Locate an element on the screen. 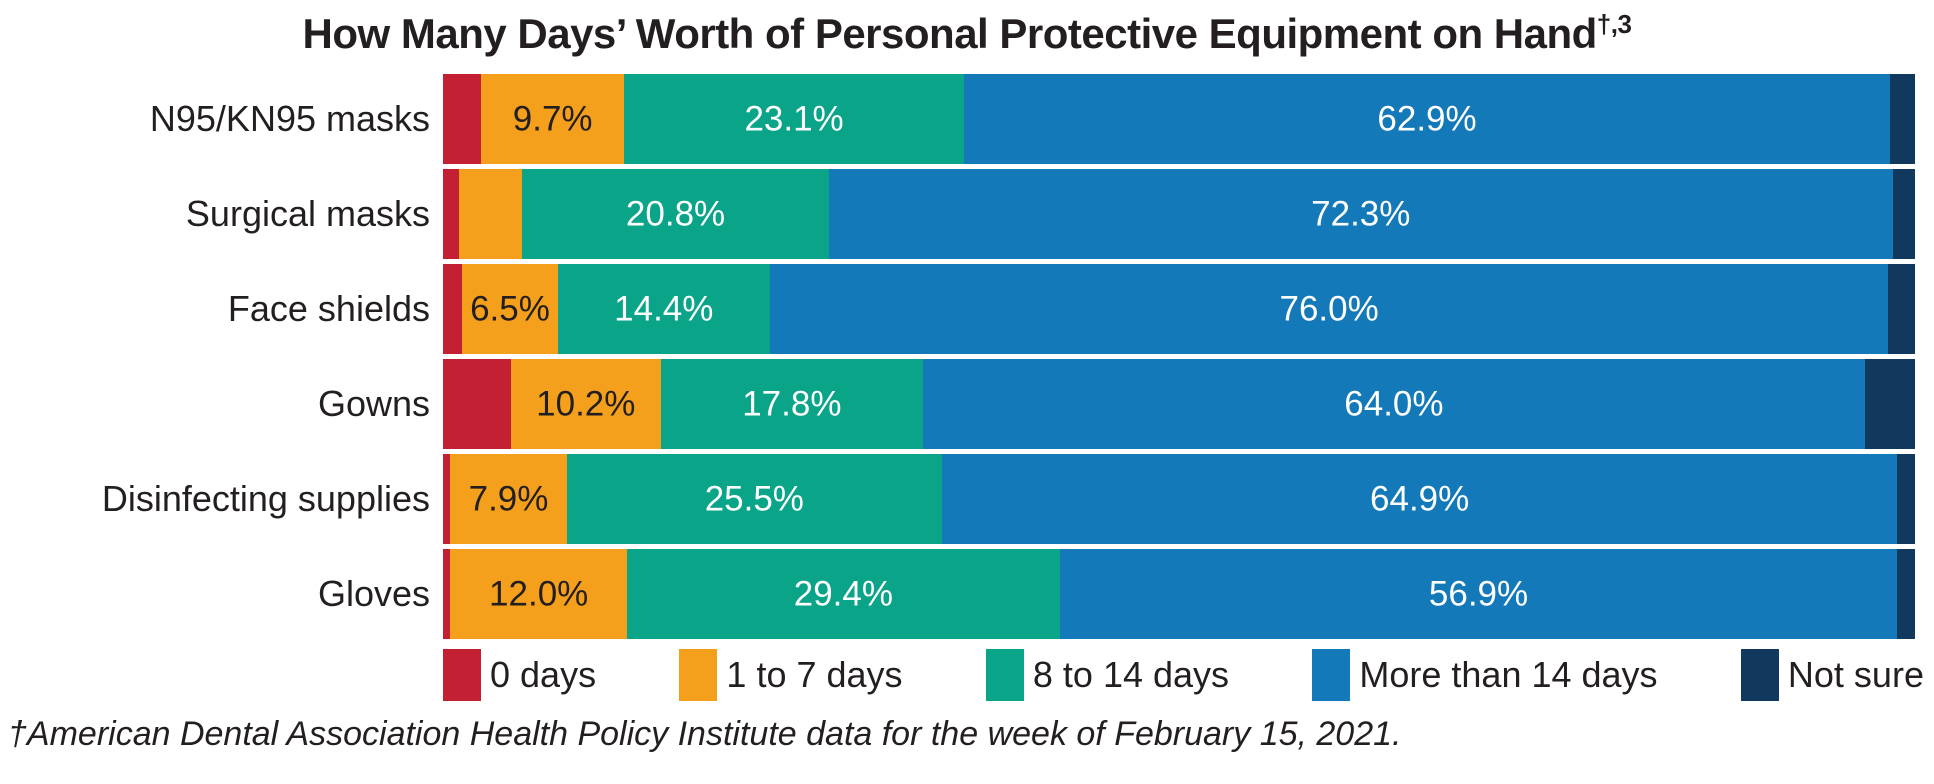 This screenshot has width=1934, height=784. bar-segment: 62.9% is located at coordinates (1427, 119).